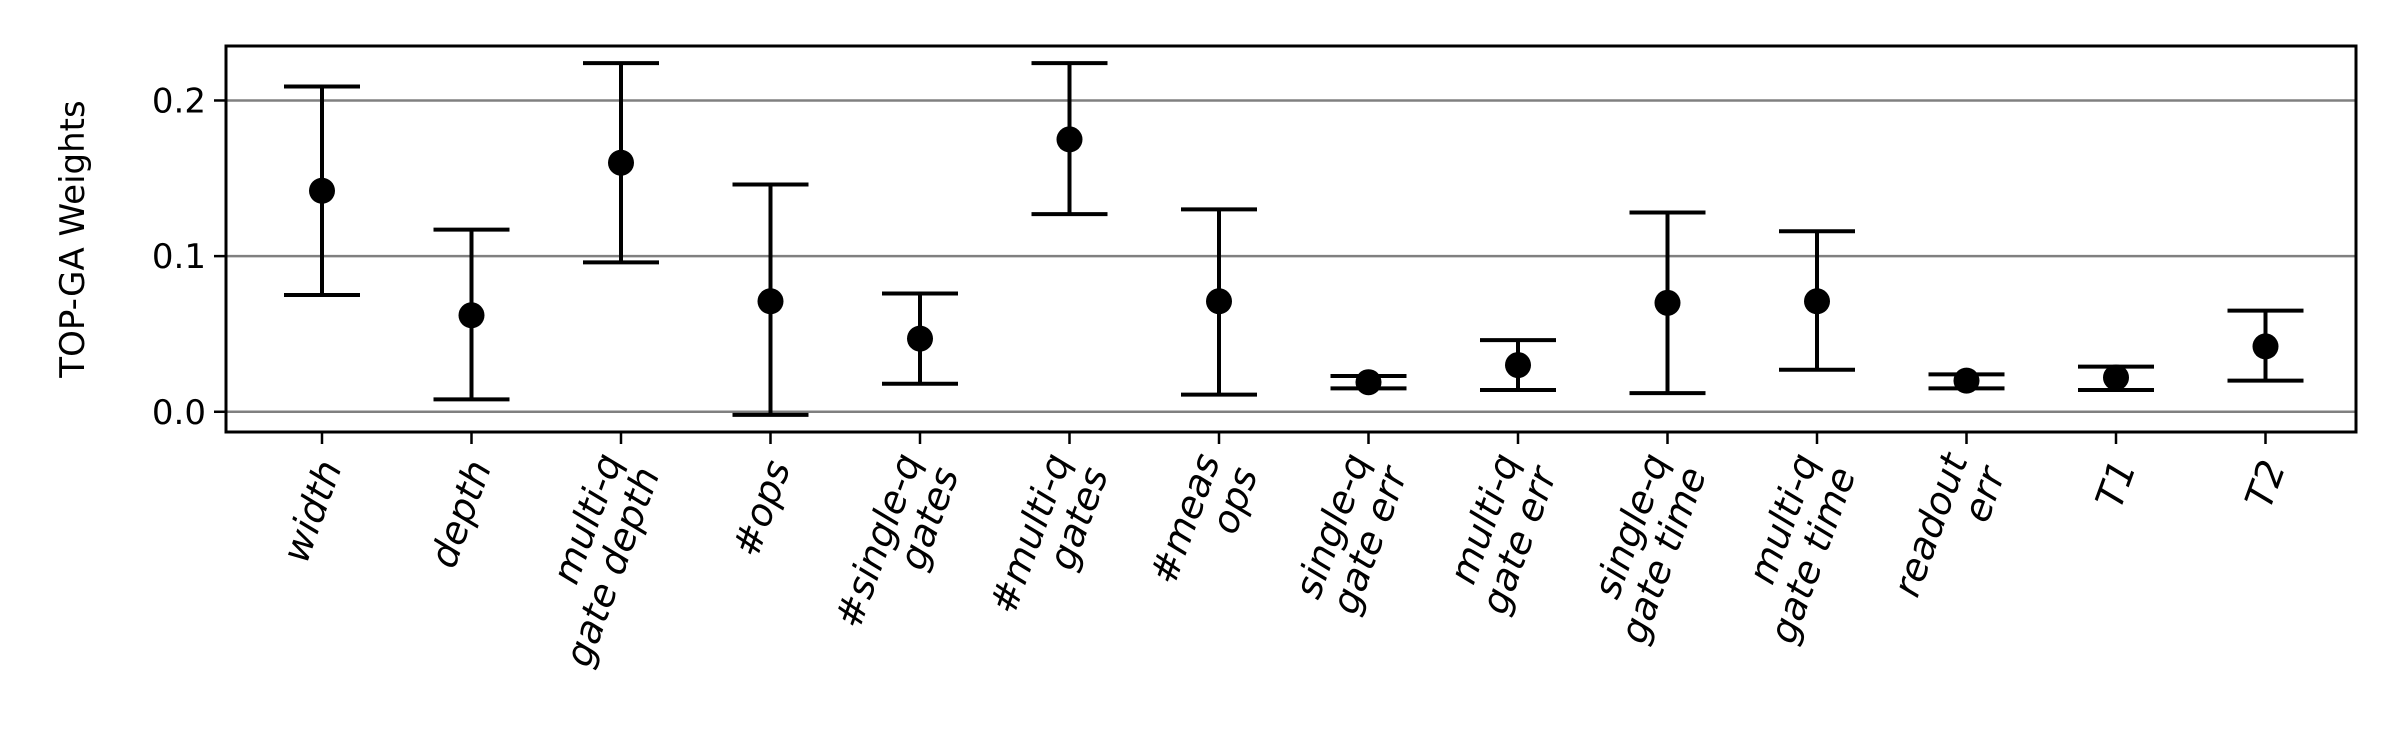 The width and height of the screenshot is (2400, 750). Describe the element at coordinates (1351, 532) in the screenshot. I see `x-tick-label: single-qgate err` at that location.